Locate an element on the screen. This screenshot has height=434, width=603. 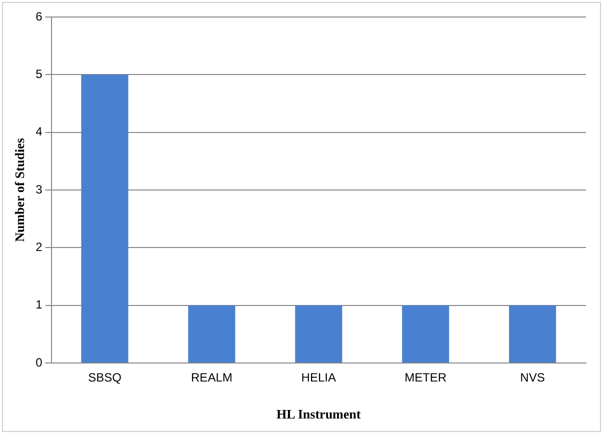
y-tick-label: 2 is located at coordinates (39, 247).